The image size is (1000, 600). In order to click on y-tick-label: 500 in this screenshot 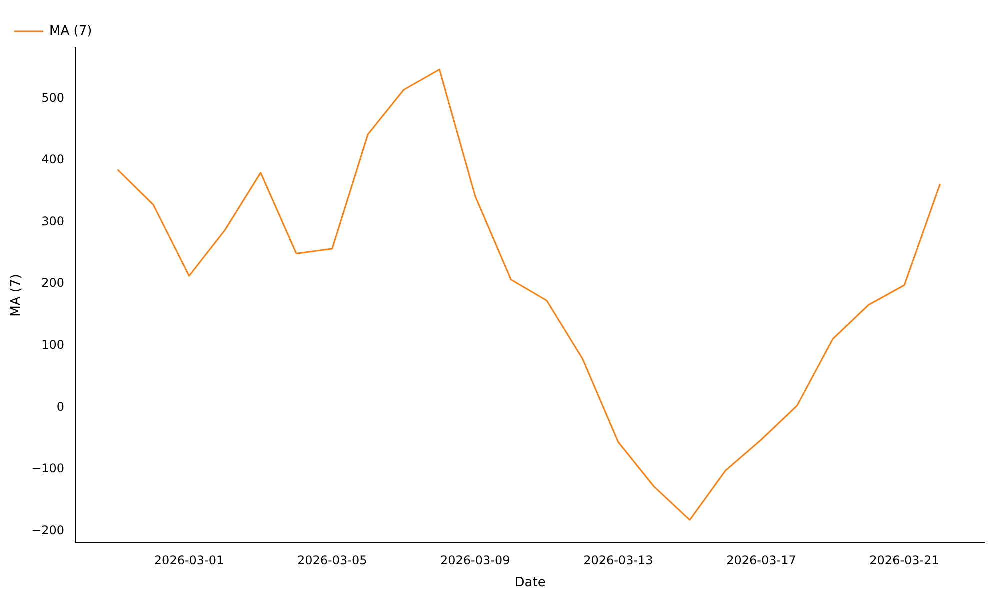, I will do `click(53, 97)`.